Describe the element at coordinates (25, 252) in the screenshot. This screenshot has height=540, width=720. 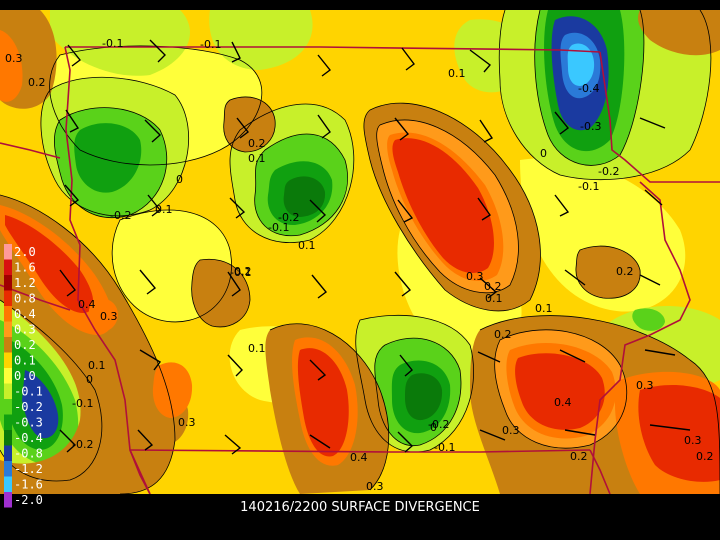
I see `legend-label: 2.0` at that location.